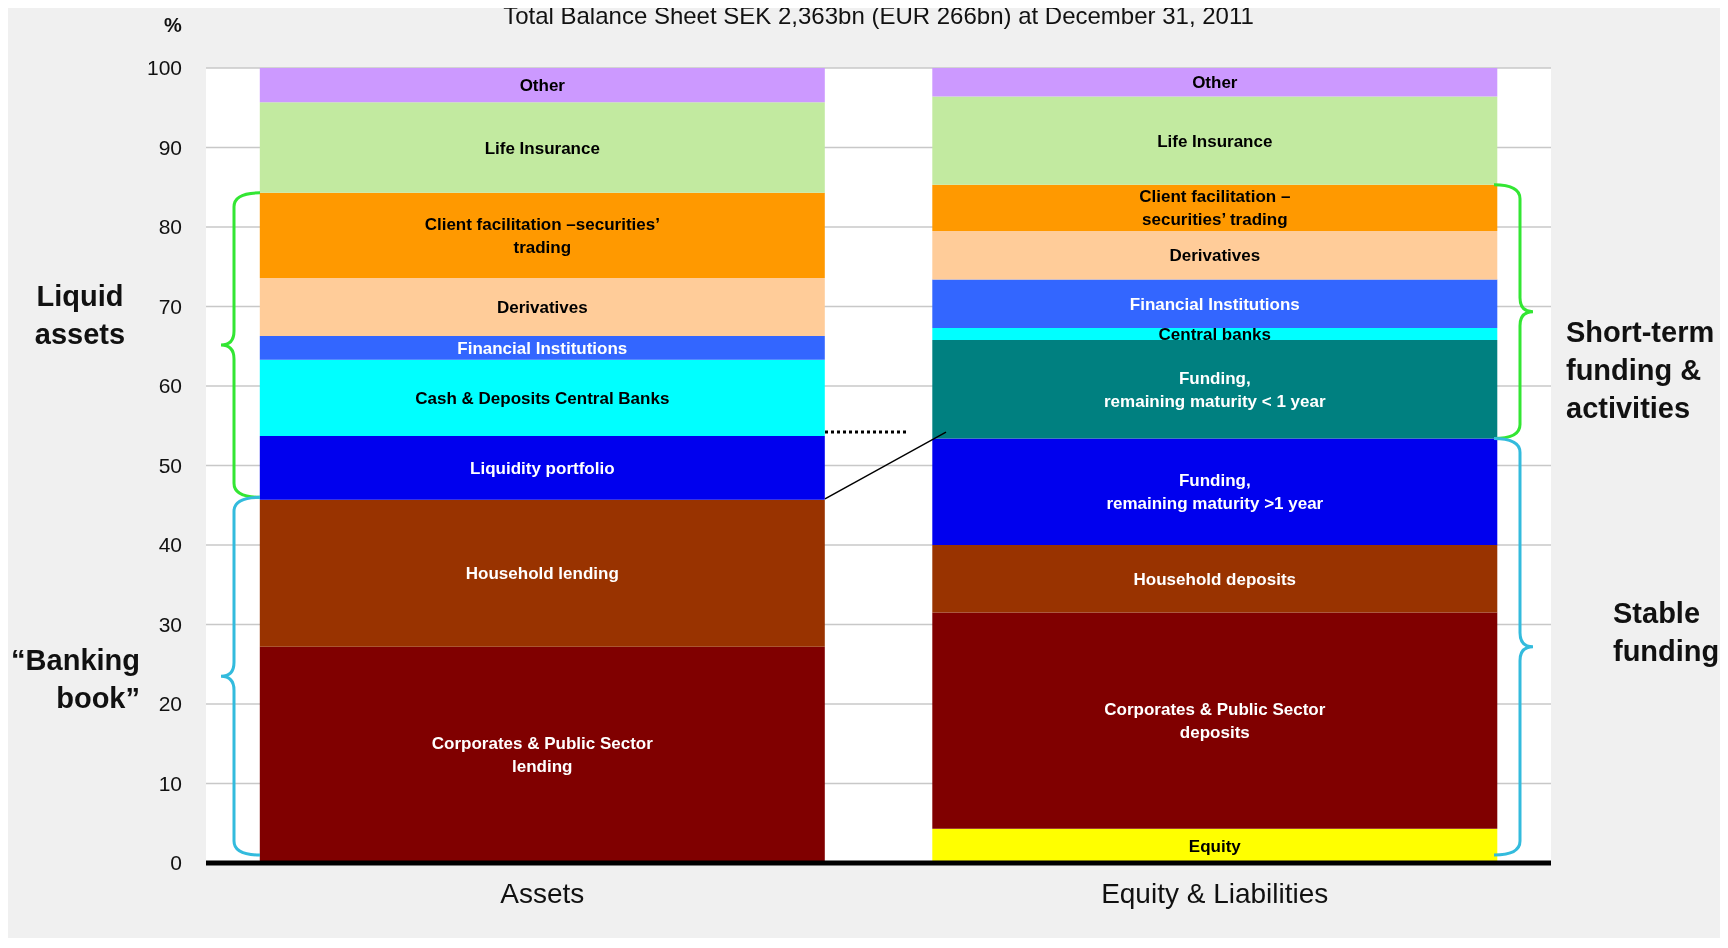  Describe the element at coordinates (1640, 370) in the screenshot. I see `text: Short-term funding & activities` at that location.